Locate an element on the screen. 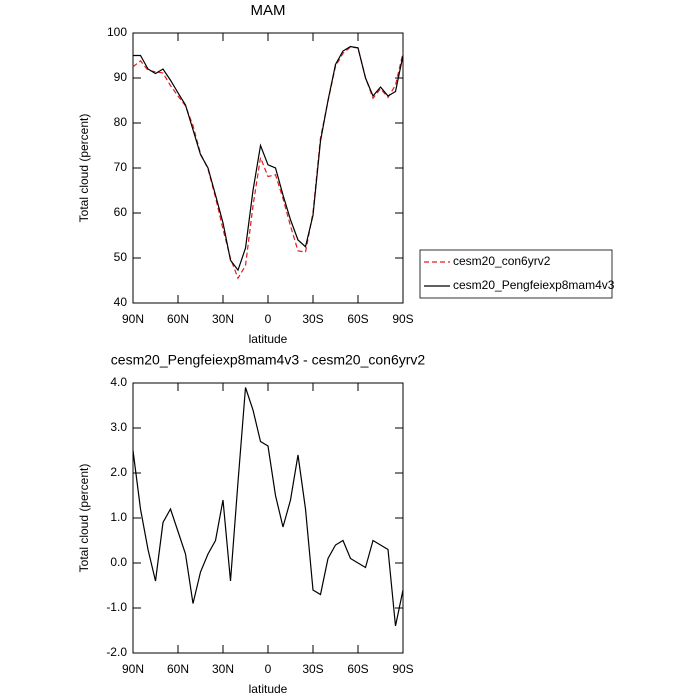  y-tick-label: 1.0 is located at coordinates (118, 517).